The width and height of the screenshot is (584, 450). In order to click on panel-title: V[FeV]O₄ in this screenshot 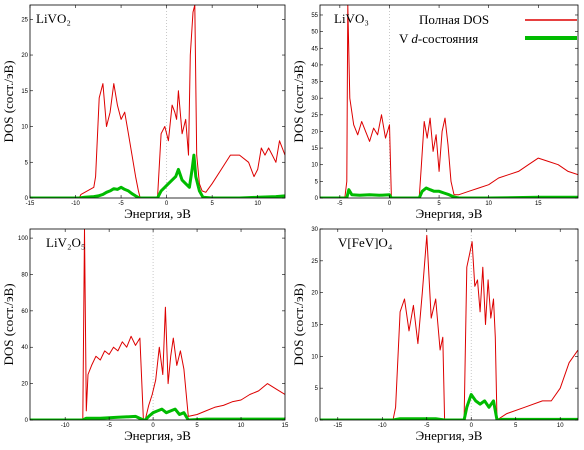, I will do `click(365, 242)`.